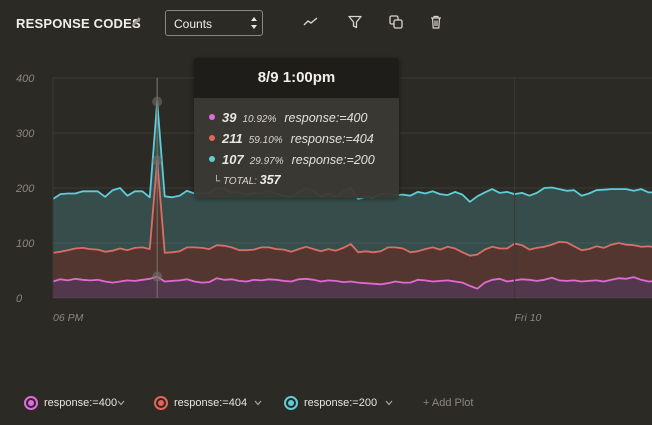  I want to click on x-tick-label: 06 PM, so click(68, 318).